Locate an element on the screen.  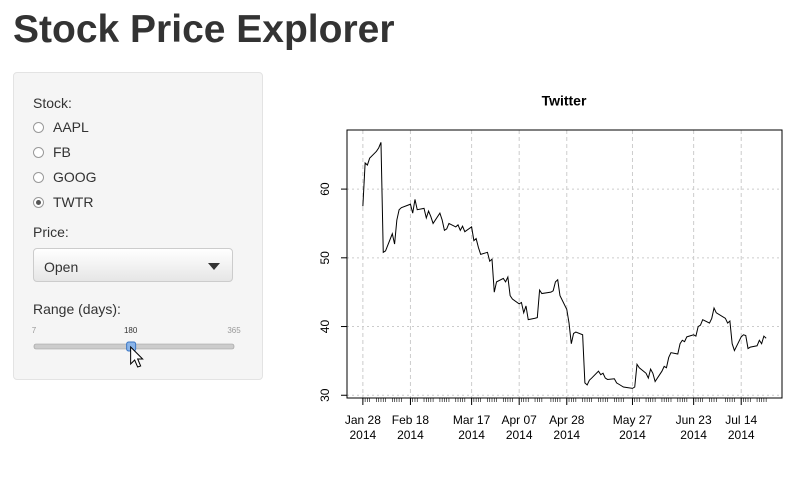
radio-label: FB is located at coordinates (62, 152).